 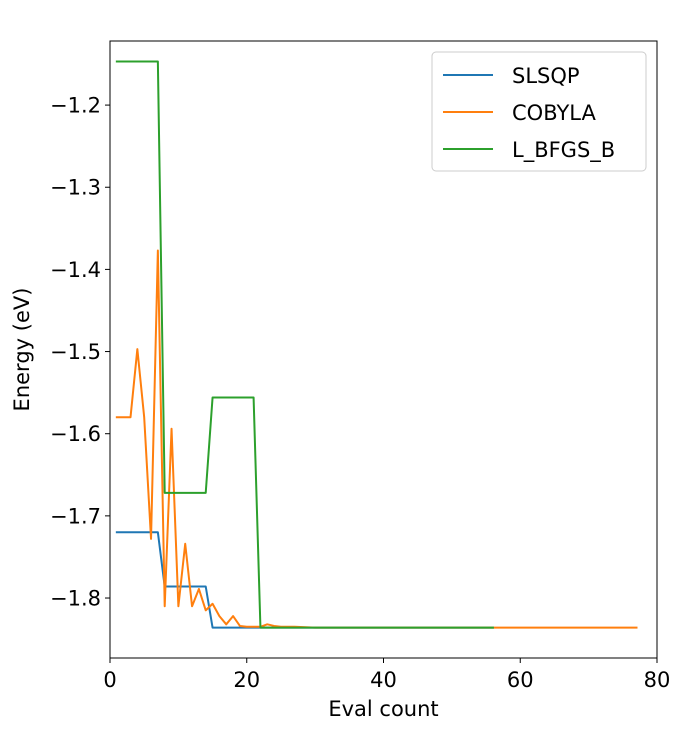 What do you see at coordinates (22, 350) in the screenshot?
I see `y-axis-title: Energy (eV)` at bounding box center [22, 350].